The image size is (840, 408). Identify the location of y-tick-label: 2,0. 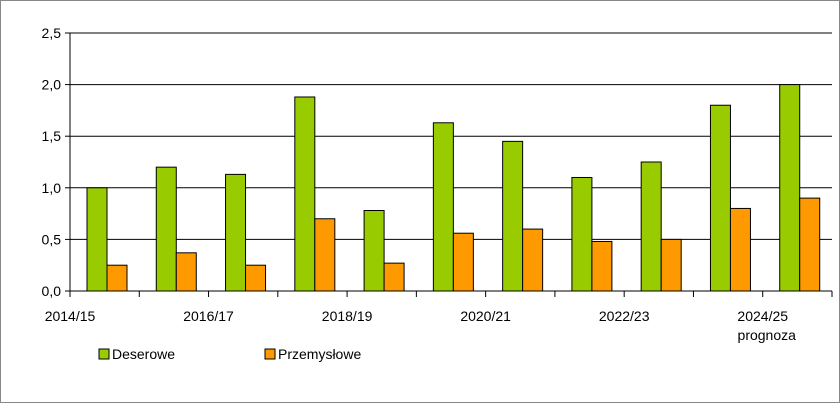
(52, 85).